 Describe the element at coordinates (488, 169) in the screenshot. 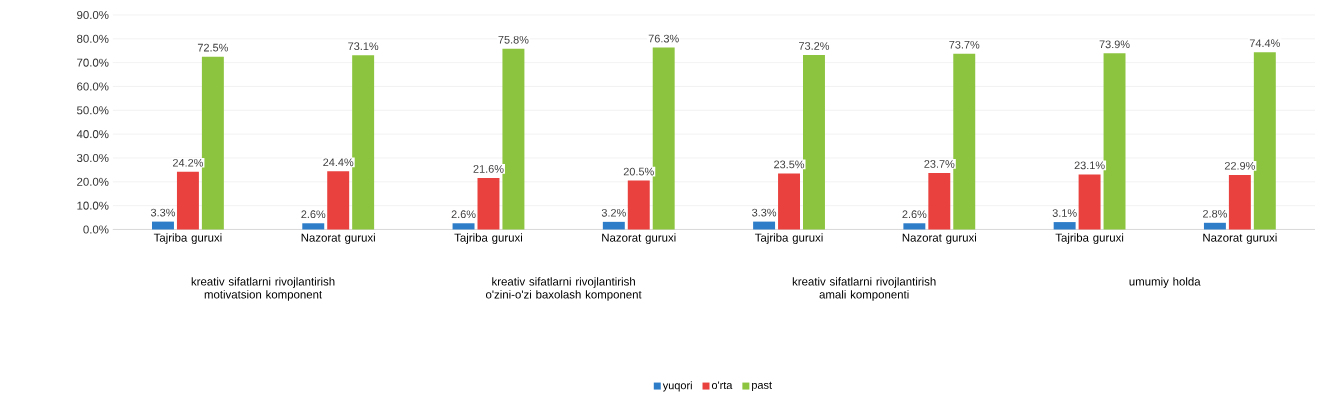

I see `data-label: 21.6%` at that location.